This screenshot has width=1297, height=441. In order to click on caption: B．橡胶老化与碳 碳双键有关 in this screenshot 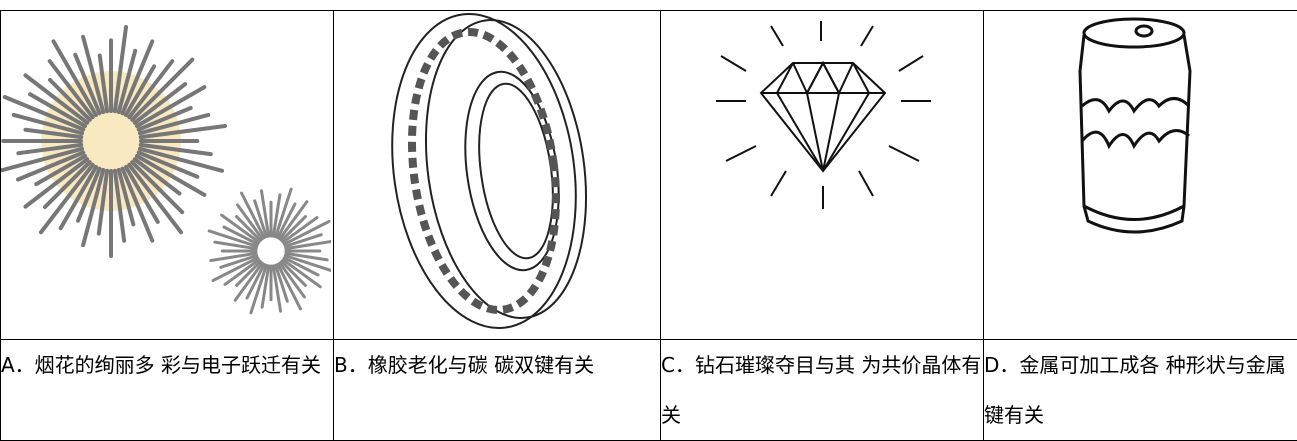, I will do `click(497, 390)`.